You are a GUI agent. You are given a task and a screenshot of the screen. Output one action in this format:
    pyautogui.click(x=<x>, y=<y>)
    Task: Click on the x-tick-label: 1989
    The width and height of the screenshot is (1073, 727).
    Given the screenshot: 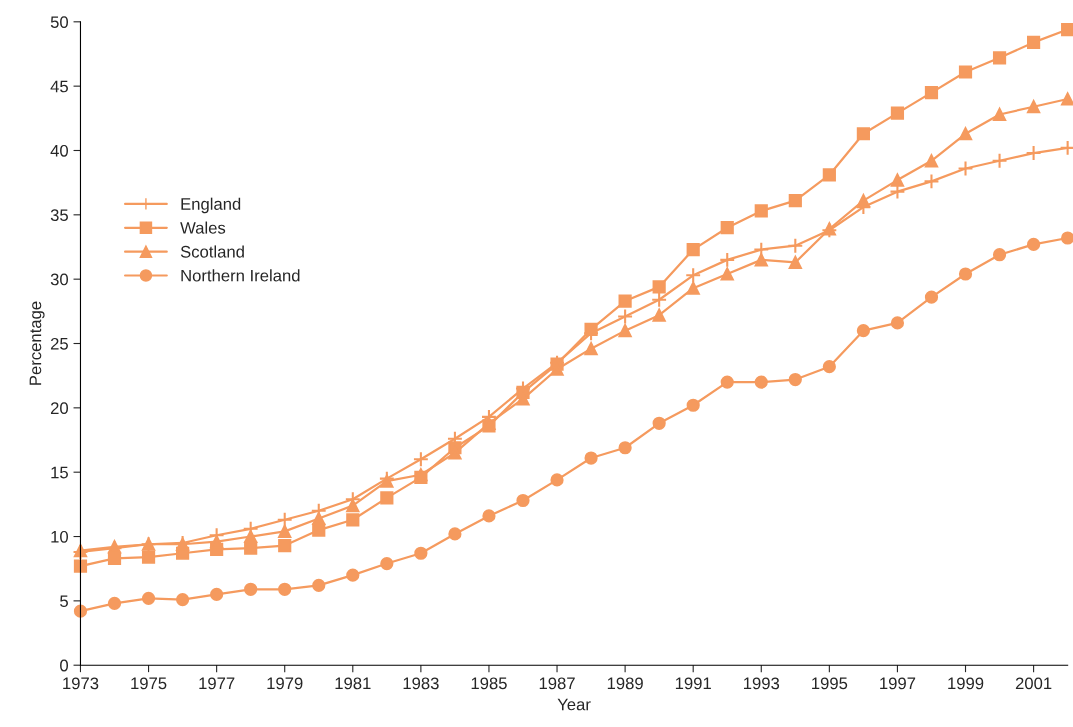 What is the action you would take?
    pyautogui.click(x=625, y=683)
    